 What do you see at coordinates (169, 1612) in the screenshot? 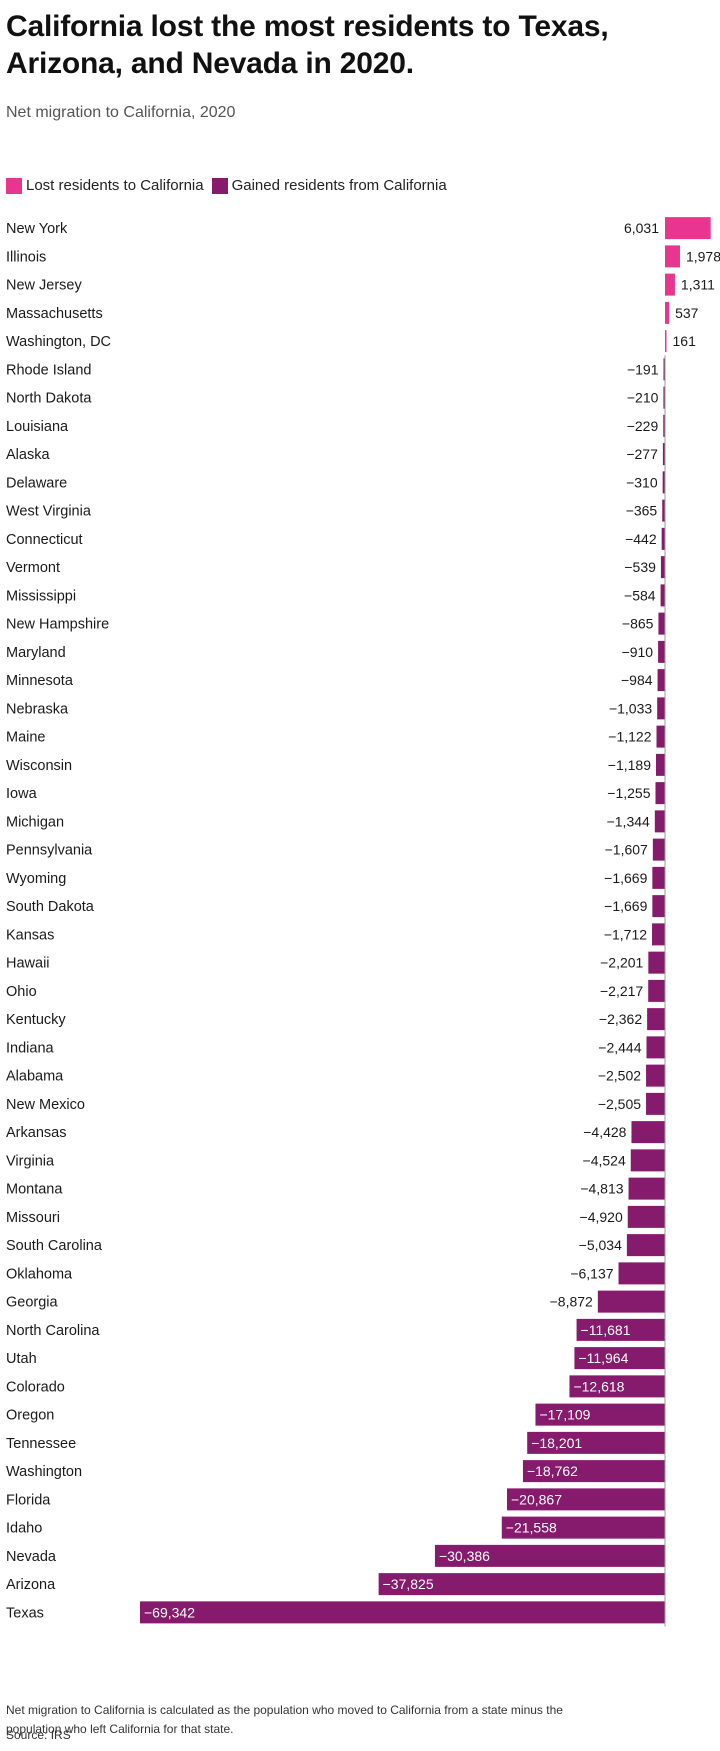
I see `value-label: −69,342` at bounding box center [169, 1612].